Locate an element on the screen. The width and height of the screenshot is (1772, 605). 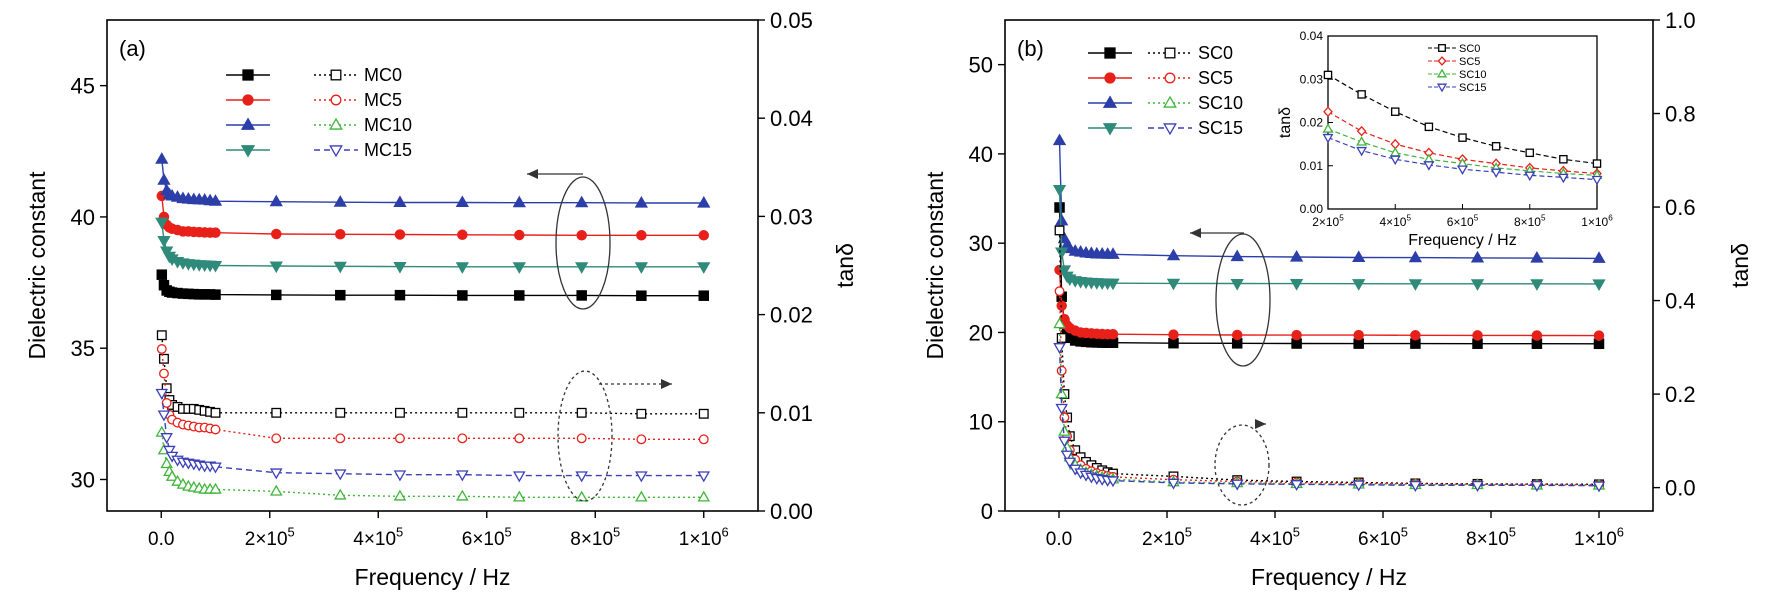
series-mc0-dielectric is located at coordinates (433, 285).